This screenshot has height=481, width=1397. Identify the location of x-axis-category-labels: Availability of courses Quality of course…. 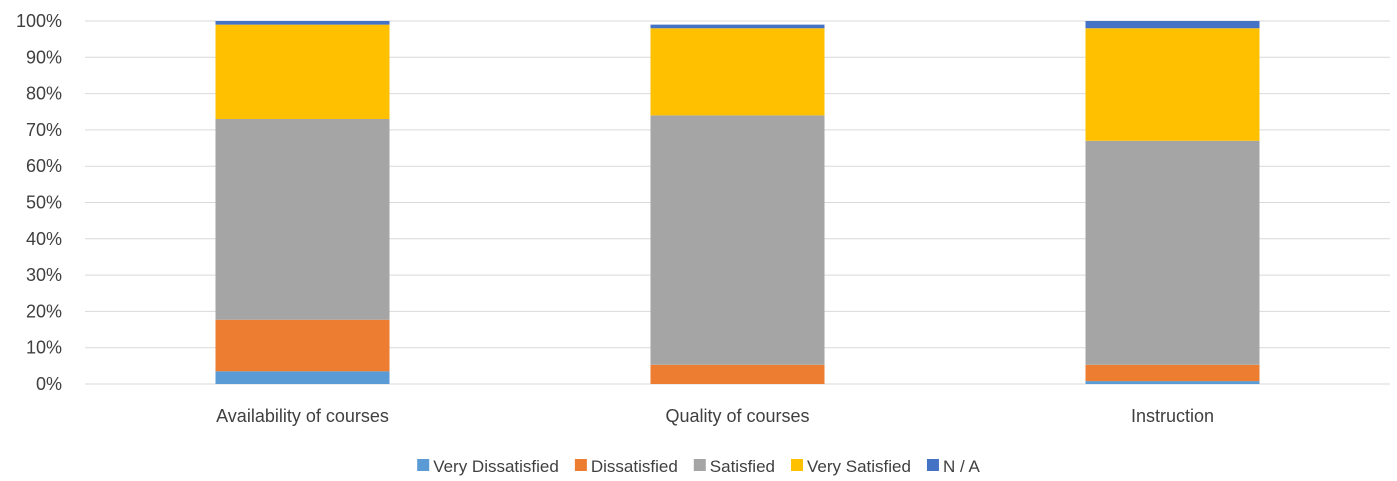
(715, 416).